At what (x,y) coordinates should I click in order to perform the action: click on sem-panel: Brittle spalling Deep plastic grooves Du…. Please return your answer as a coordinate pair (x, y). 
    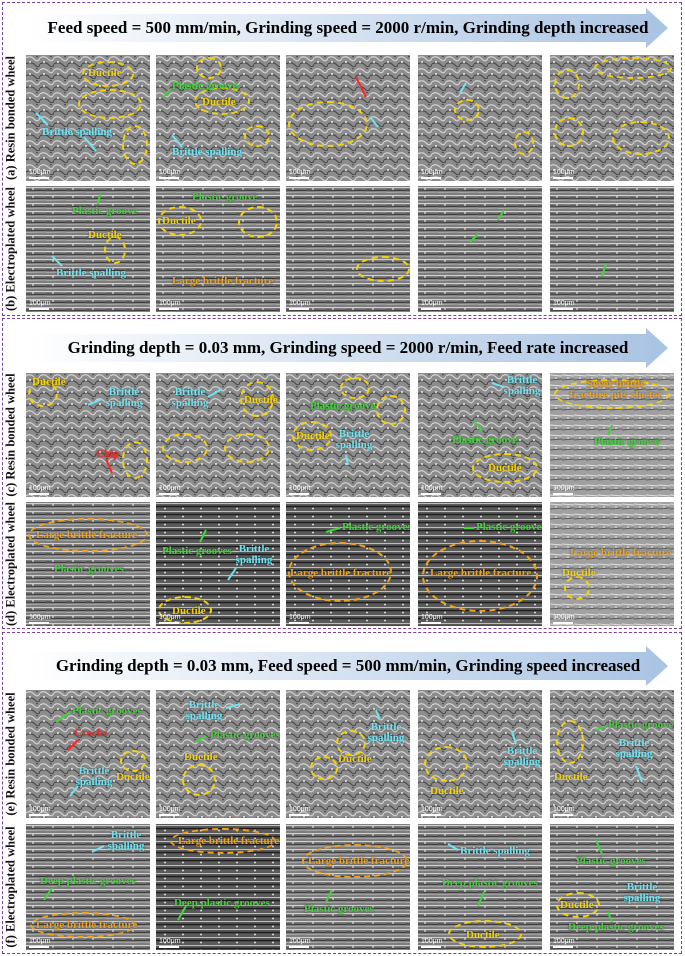
    Looking at the image, I should click on (480, 887).